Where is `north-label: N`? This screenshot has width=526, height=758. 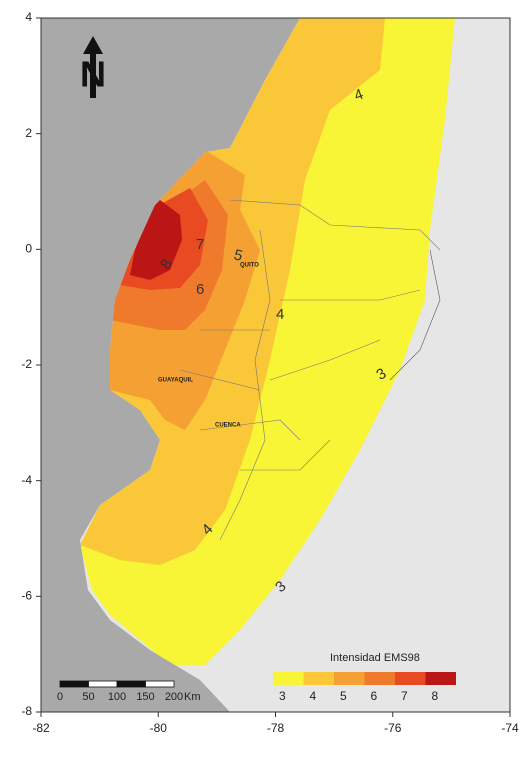 north-label: N is located at coordinates (93, 74).